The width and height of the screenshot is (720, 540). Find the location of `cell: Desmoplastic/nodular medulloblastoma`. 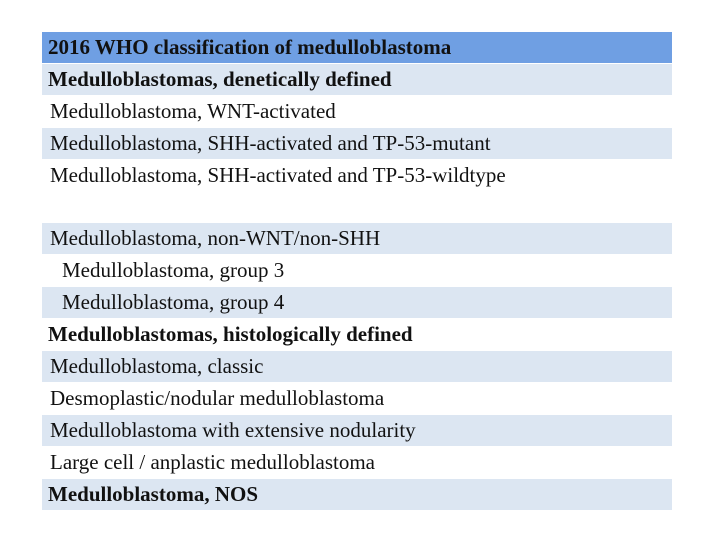

cell: Desmoplastic/nodular medulloblastoma is located at coordinates (357, 398).